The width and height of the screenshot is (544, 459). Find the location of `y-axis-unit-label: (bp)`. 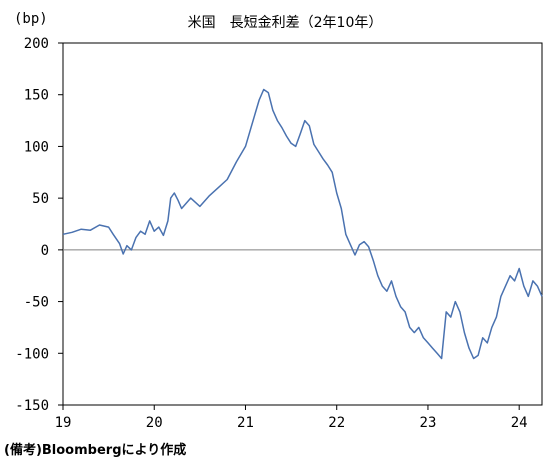

y-axis-unit-label: (bp) is located at coordinates (31, 19).